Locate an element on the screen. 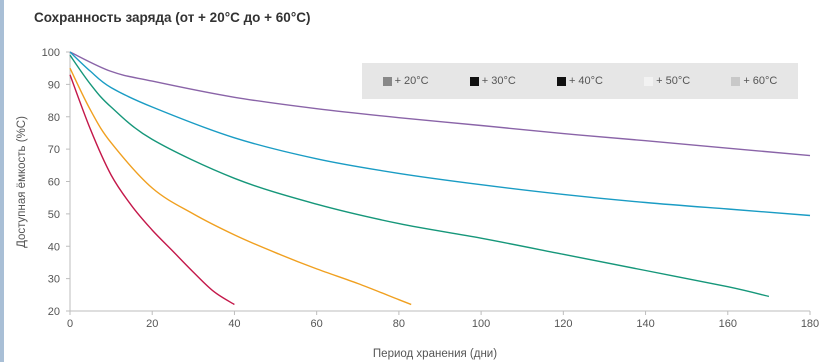  y-tick-label: 60 is located at coordinates (54, 183).